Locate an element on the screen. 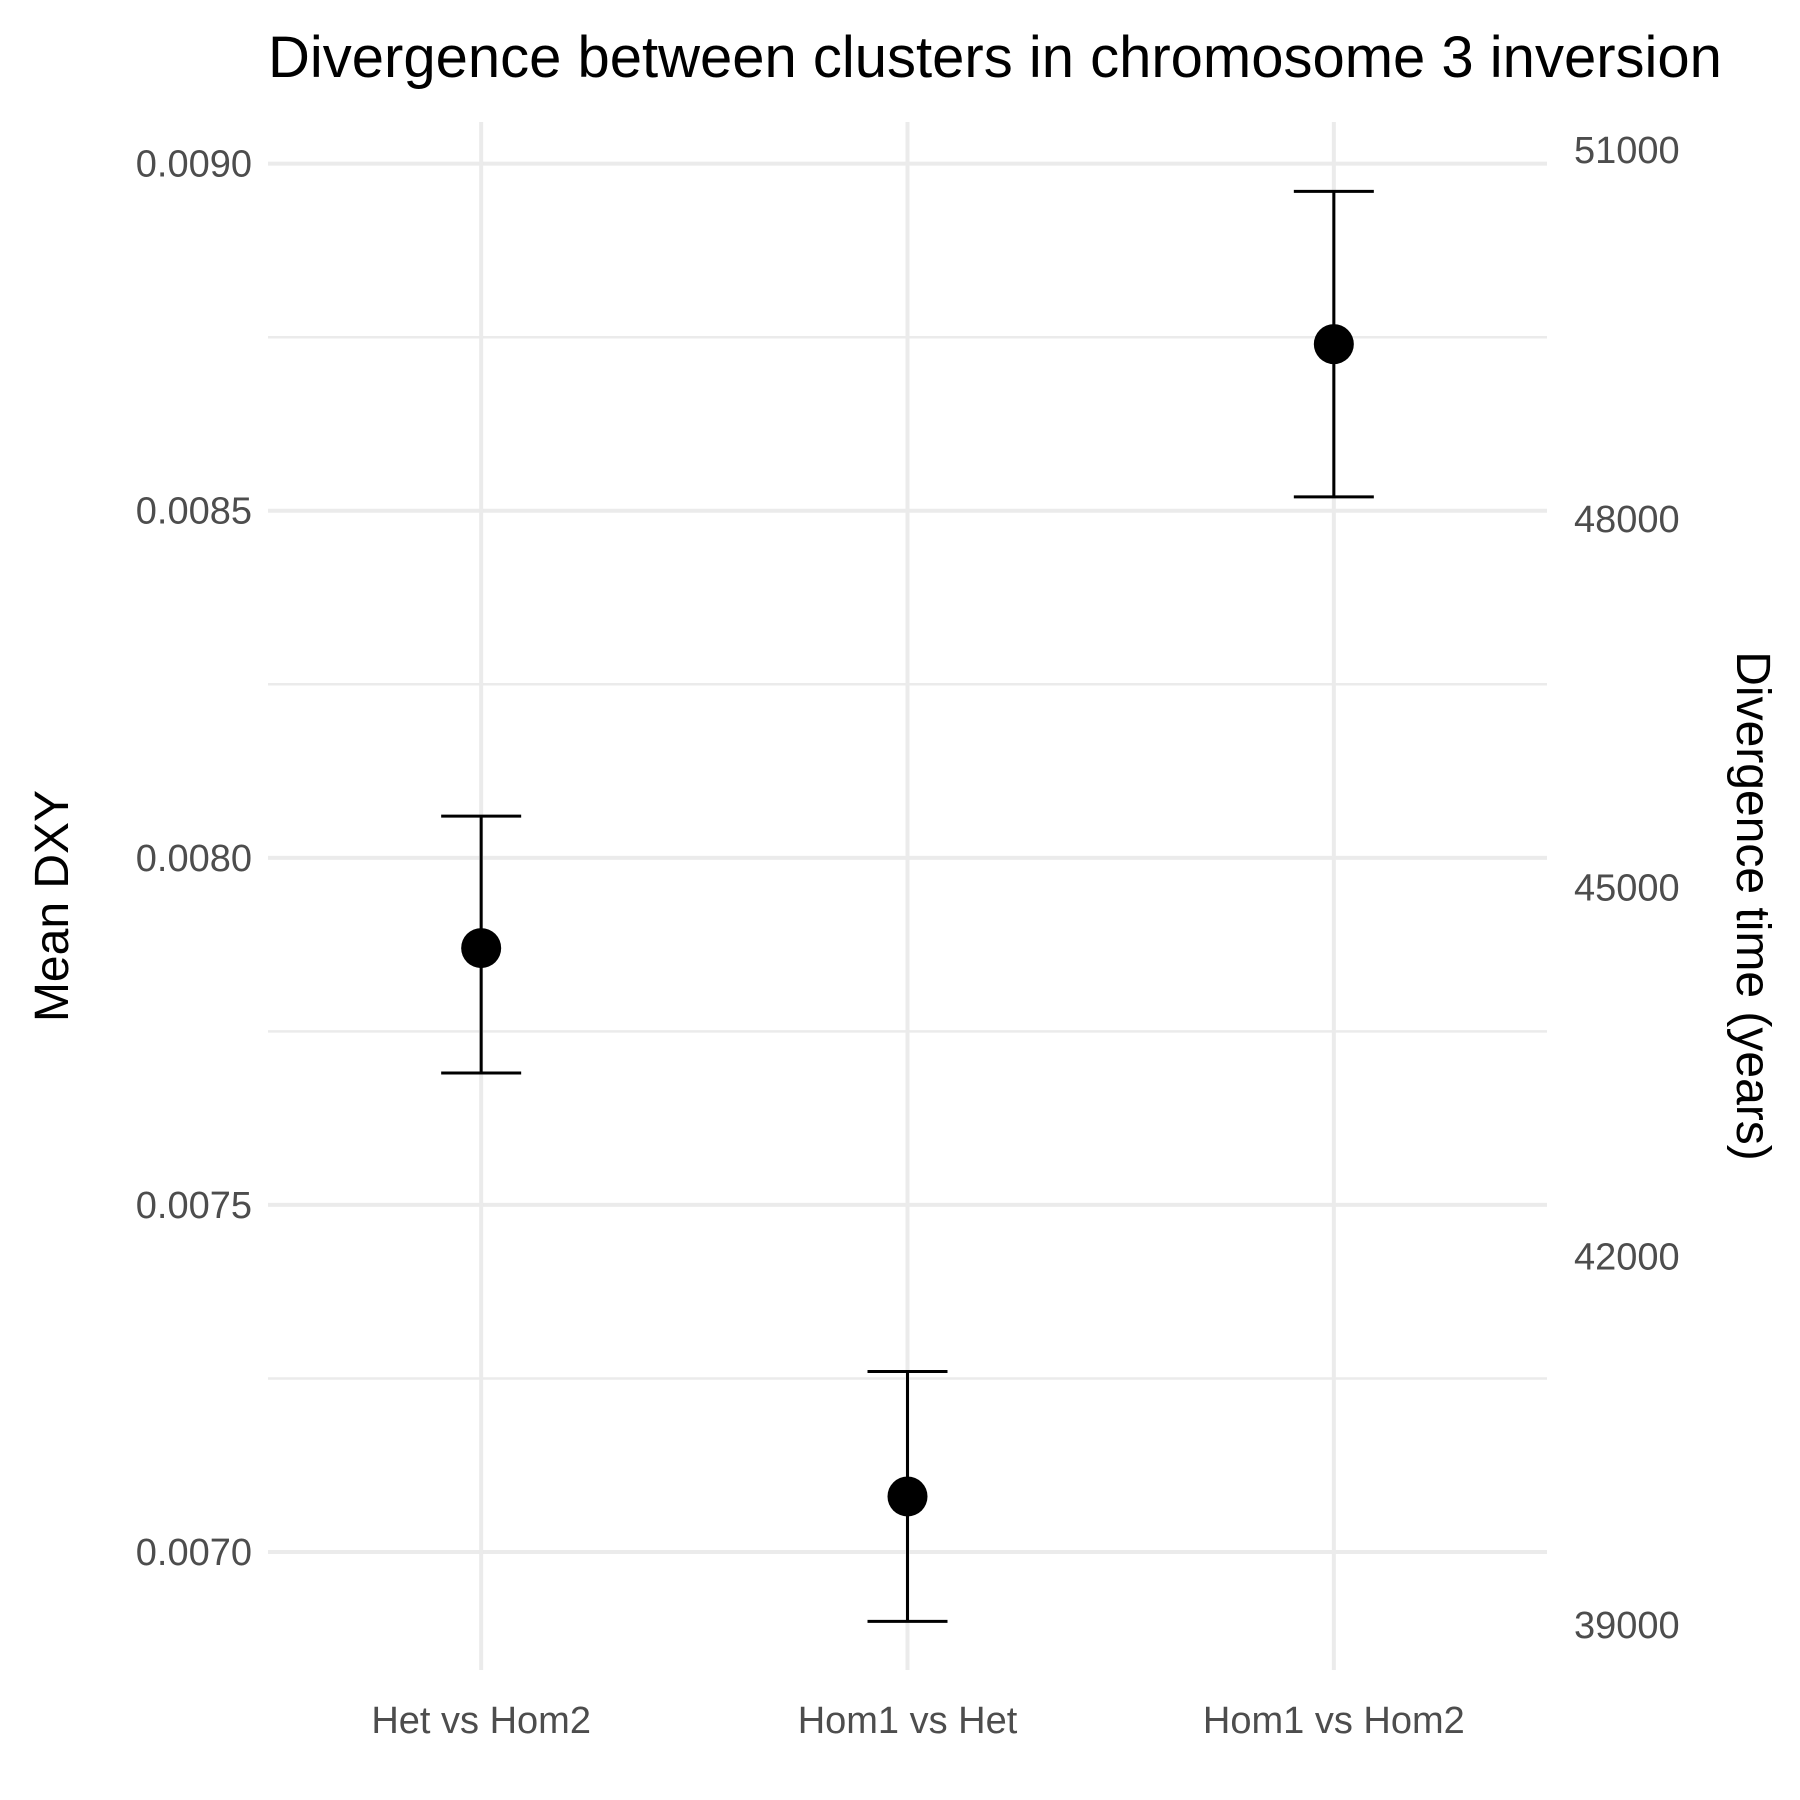 This screenshot has width=1800, height=1800. y-tick-label: 0.0080 is located at coordinates (194, 859).